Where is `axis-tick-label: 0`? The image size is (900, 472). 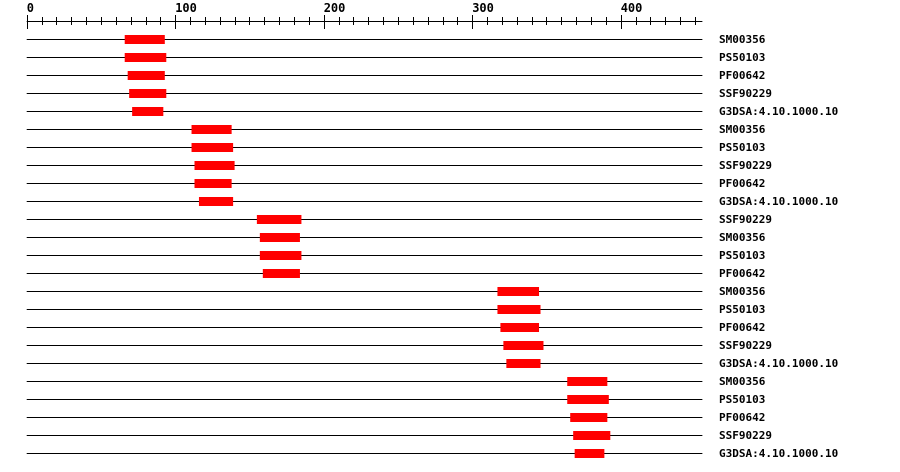 axis-tick-label: 0 is located at coordinates (30, 8).